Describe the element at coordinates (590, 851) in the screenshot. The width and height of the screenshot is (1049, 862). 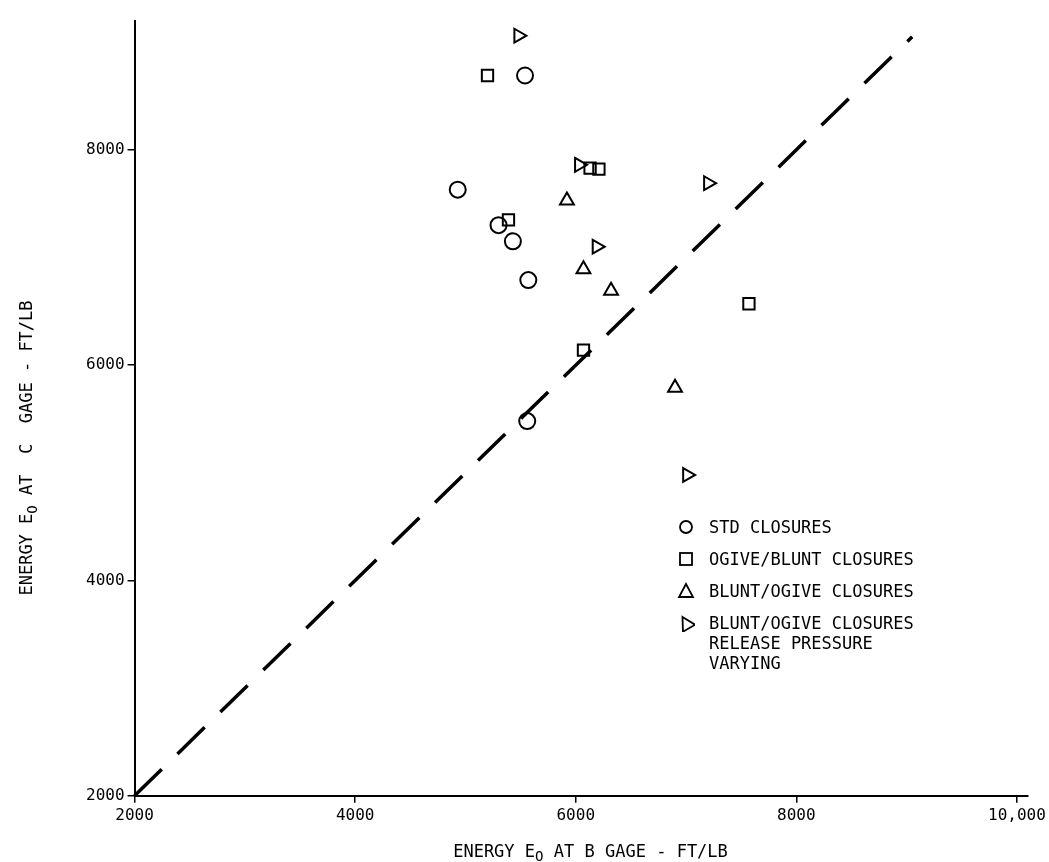
I see `x-axis-title: ENERGY E$_{O}$ AT B GAGE - FT/LB` at that location.